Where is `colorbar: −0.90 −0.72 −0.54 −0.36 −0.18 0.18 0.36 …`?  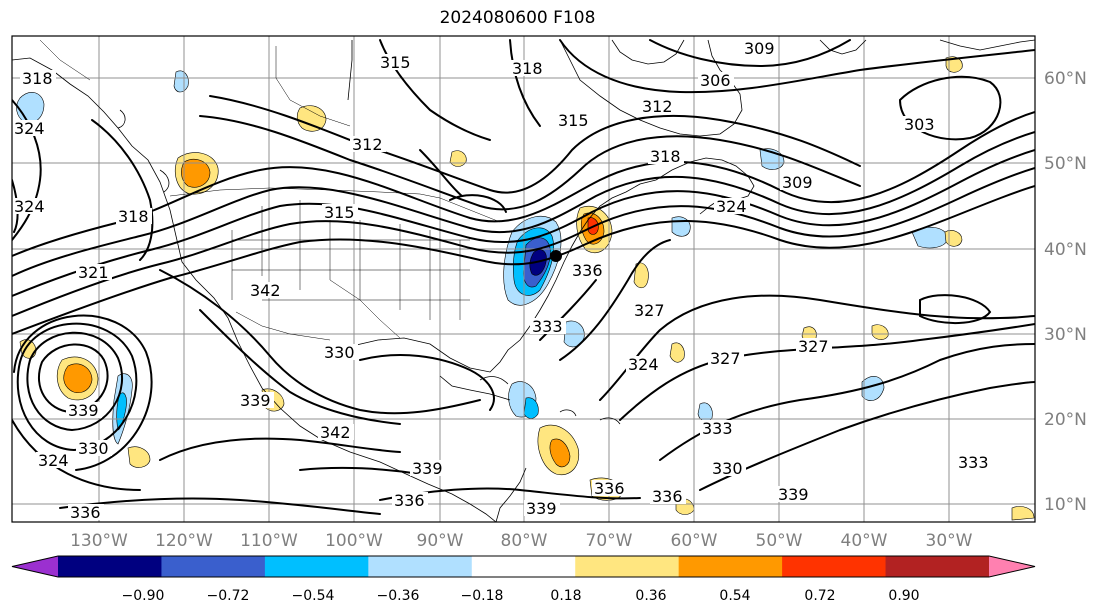
colorbar: −0.90 −0.72 −0.54 −0.36 −0.18 0.18 0.36 … is located at coordinates (523, 579).